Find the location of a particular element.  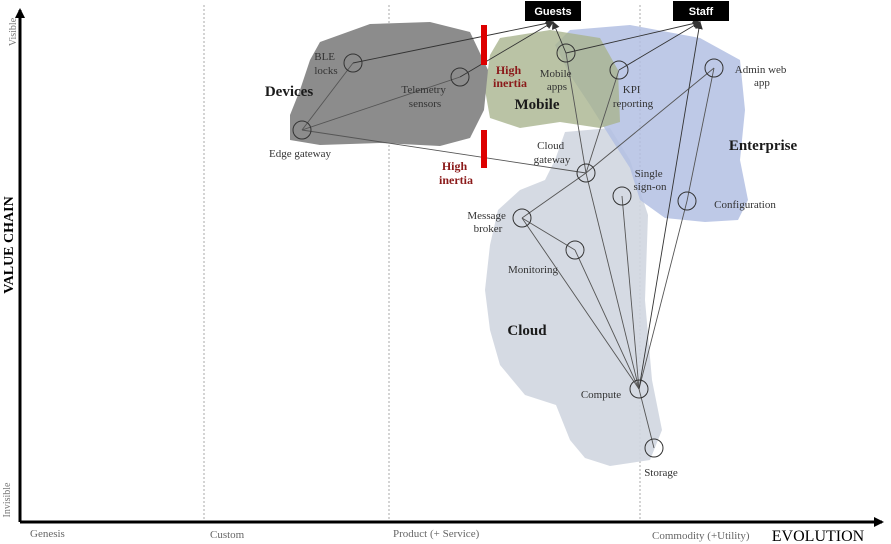

node-single-sign-on is located at coordinates (622, 196).